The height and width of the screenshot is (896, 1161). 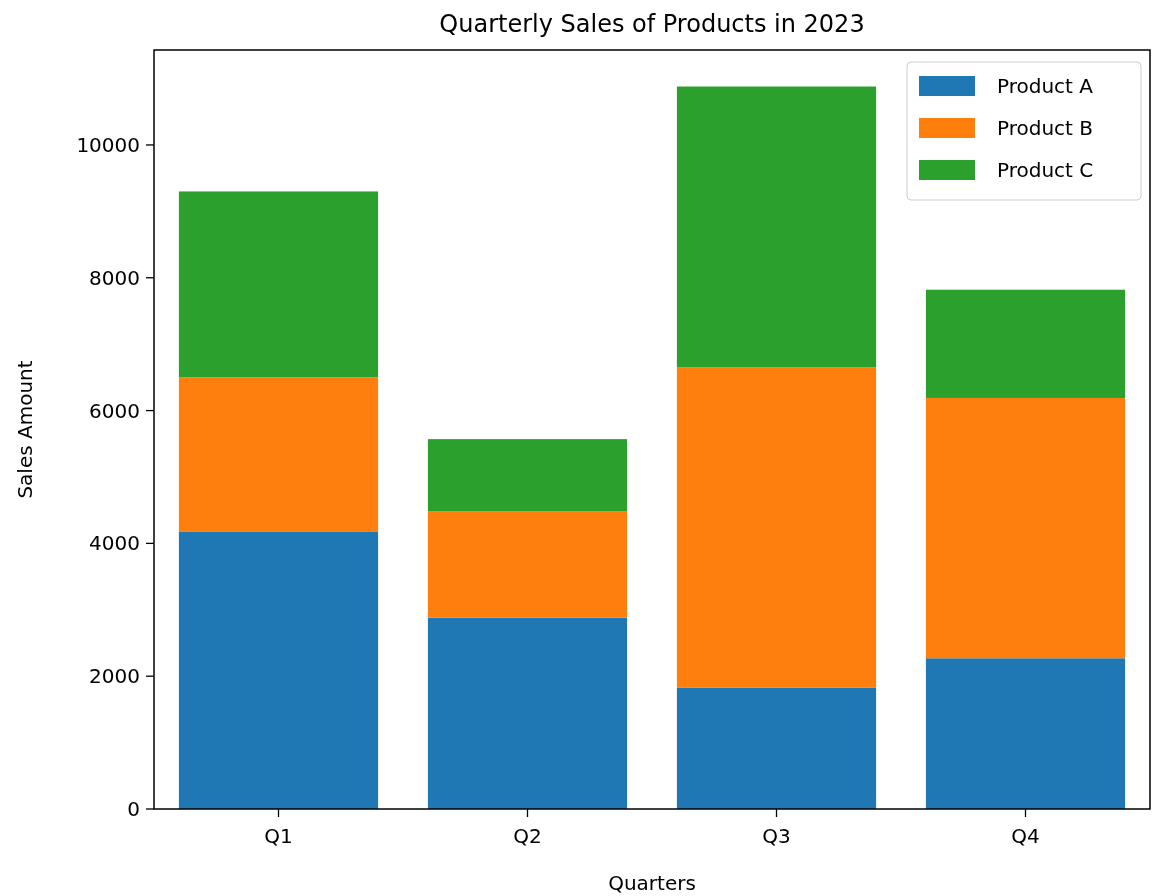 What do you see at coordinates (1045, 170) in the screenshot?
I see `legend-label: Product C` at bounding box center [1045, 170].